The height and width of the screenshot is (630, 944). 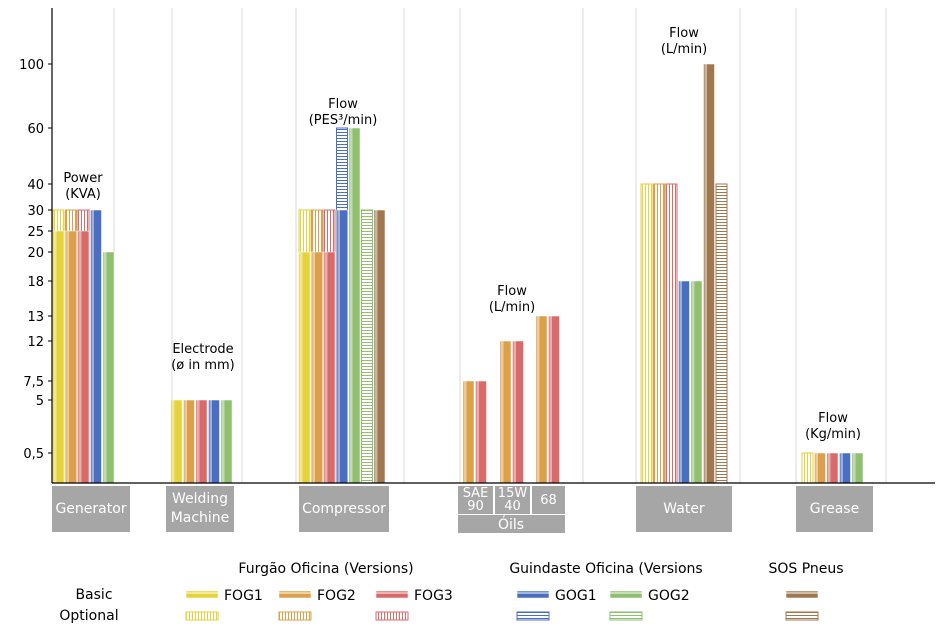 I want to click on y-tick-label: 12, so click(x=35, y=342).